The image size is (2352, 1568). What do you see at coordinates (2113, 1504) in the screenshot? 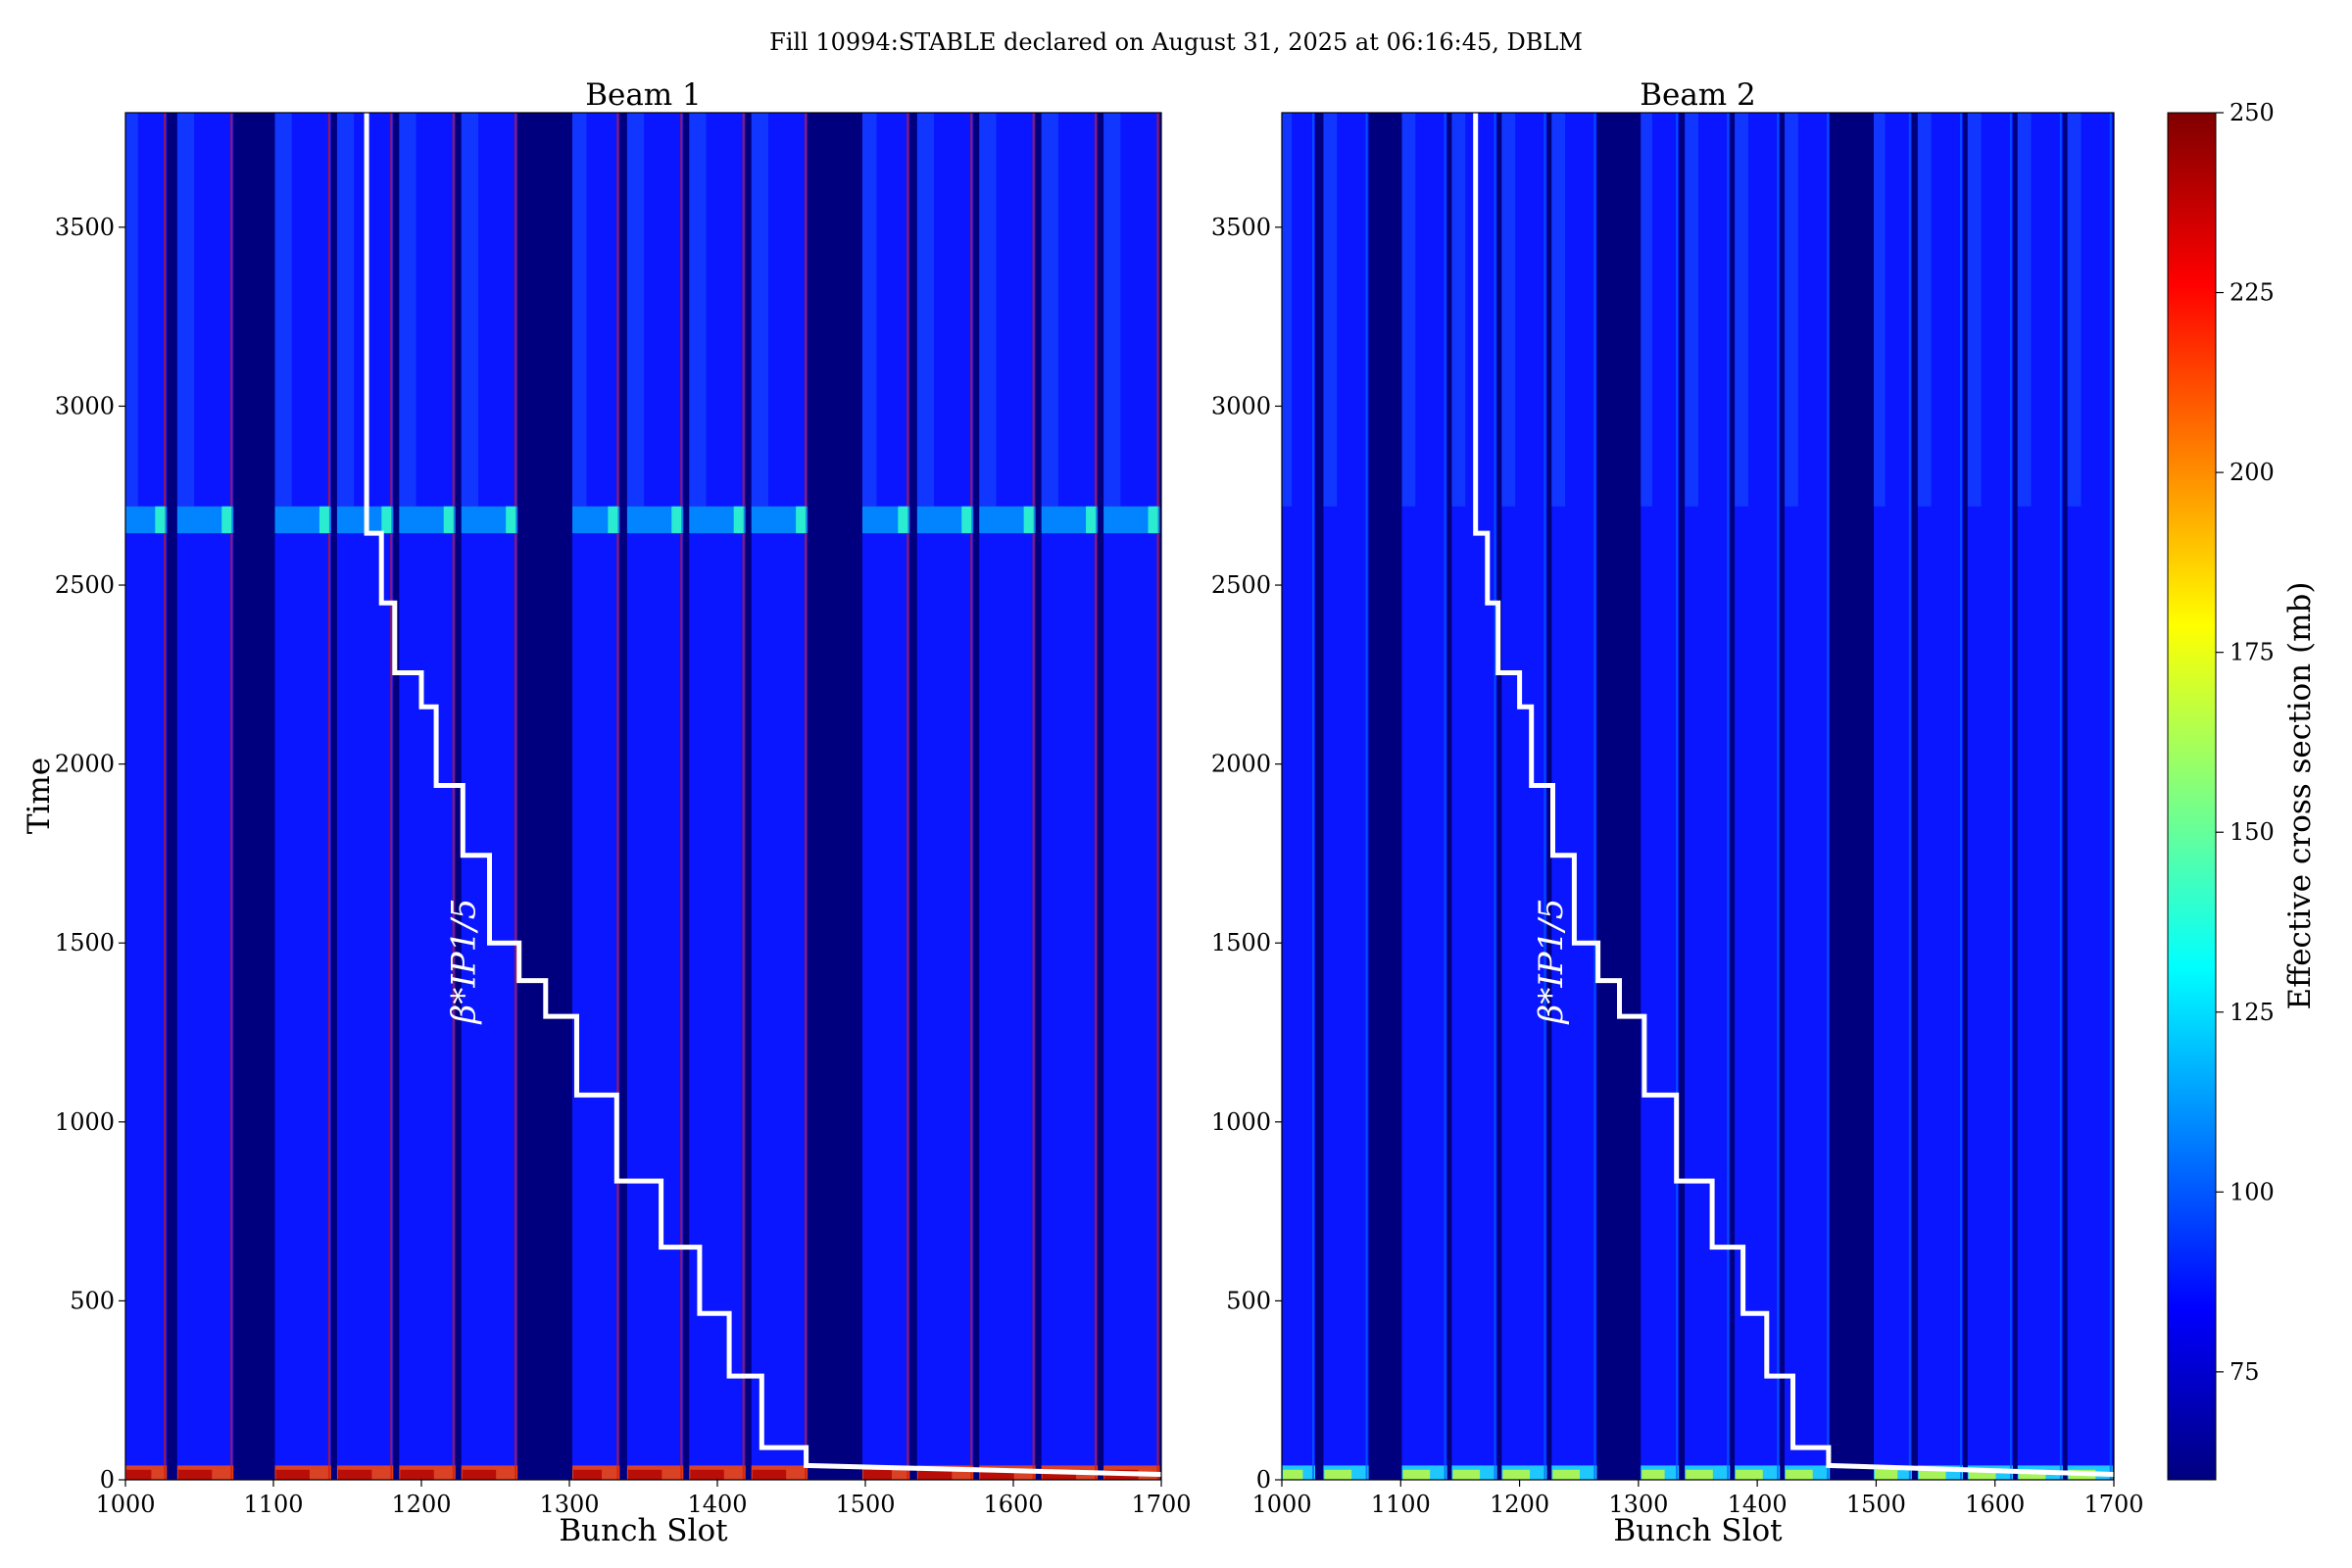
I see `x-tick-label: 1700` at bounding box center [2113, 1504].